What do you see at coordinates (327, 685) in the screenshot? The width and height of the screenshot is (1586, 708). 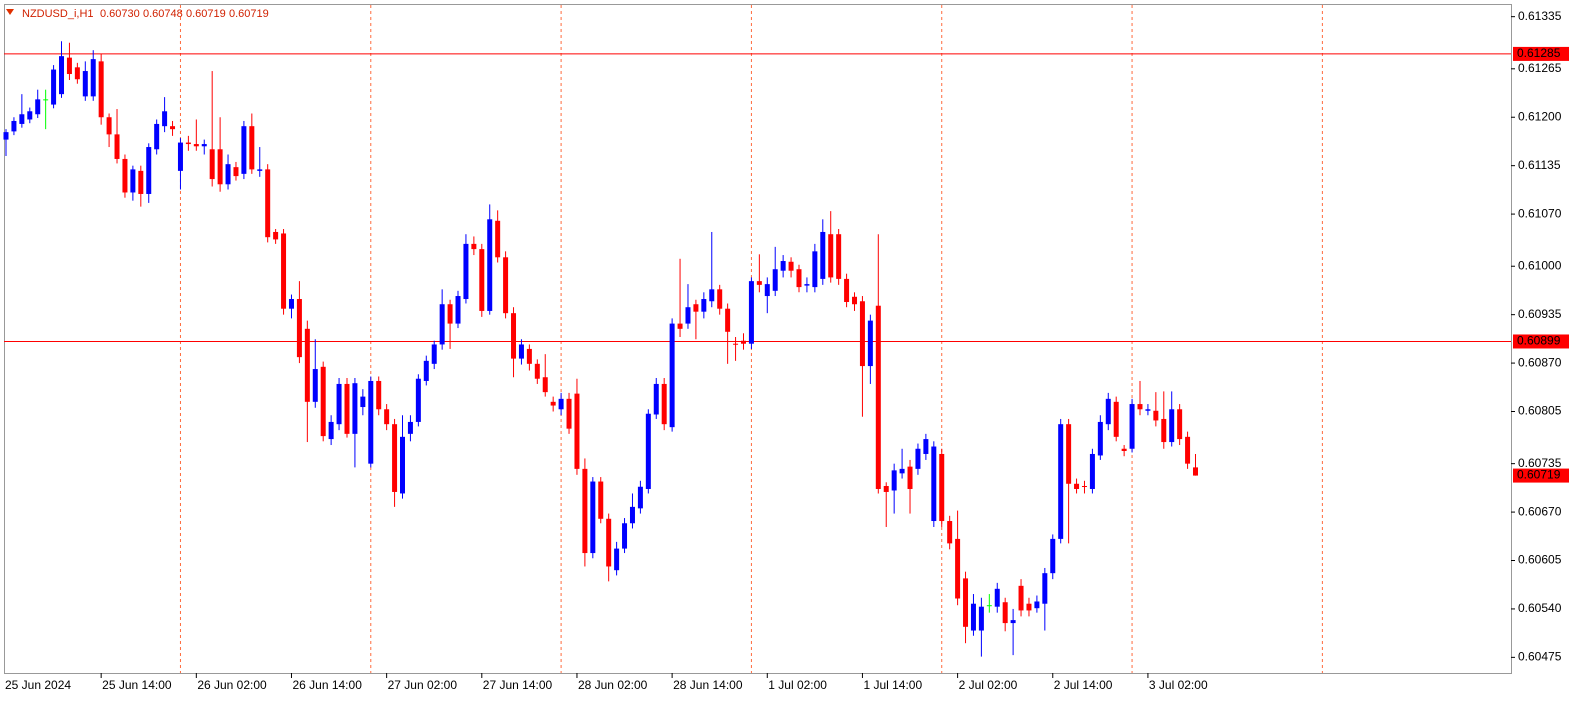 I see `x-tick-label: 26 Jun 14:00` at bounding box center [327, 685].